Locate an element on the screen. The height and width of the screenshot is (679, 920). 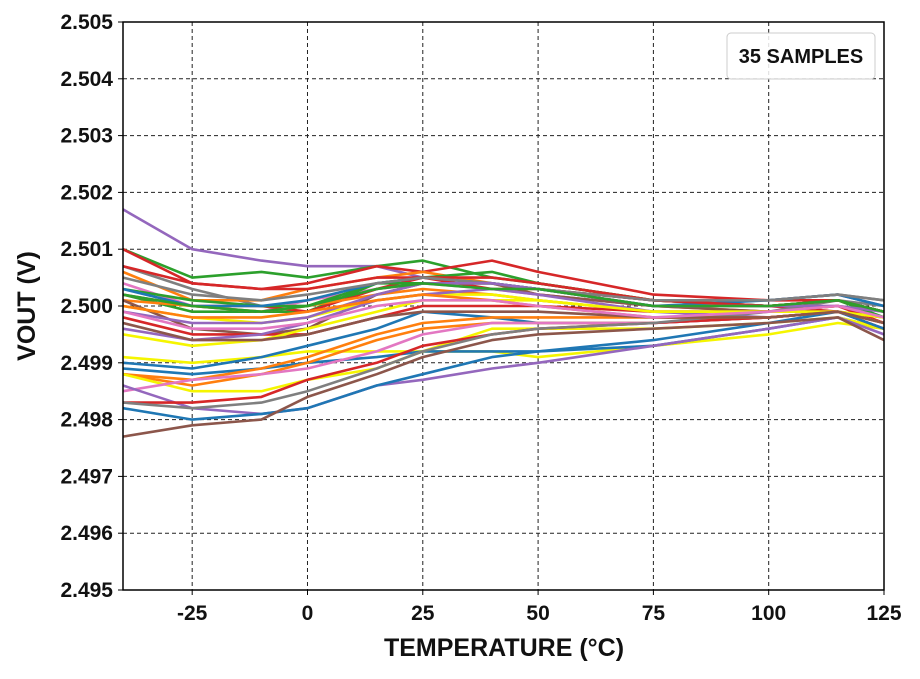
x-tick-label: 25 is located at coordinates (423, 613).